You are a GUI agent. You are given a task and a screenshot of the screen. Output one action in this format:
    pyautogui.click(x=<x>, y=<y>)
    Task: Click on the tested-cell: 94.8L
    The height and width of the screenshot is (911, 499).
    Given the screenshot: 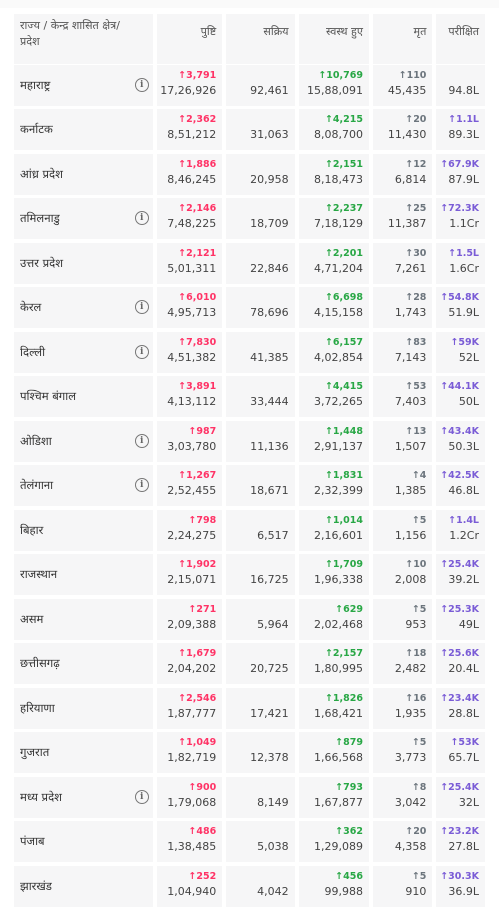 What is the action you would take?
    pyautogui.click(x=460, y=85)
    